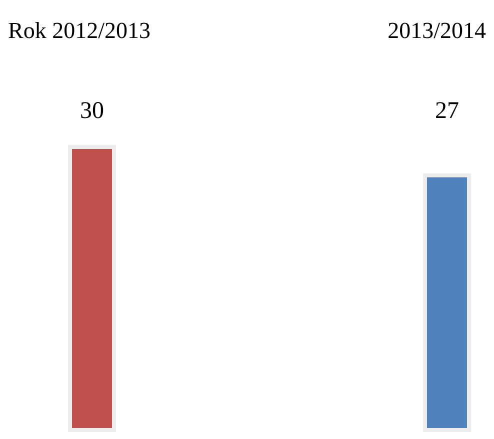  What do you see at coordinates (447, 111) in the screenshot?
I see `data-label: 27` at bounding box center [447, 111].